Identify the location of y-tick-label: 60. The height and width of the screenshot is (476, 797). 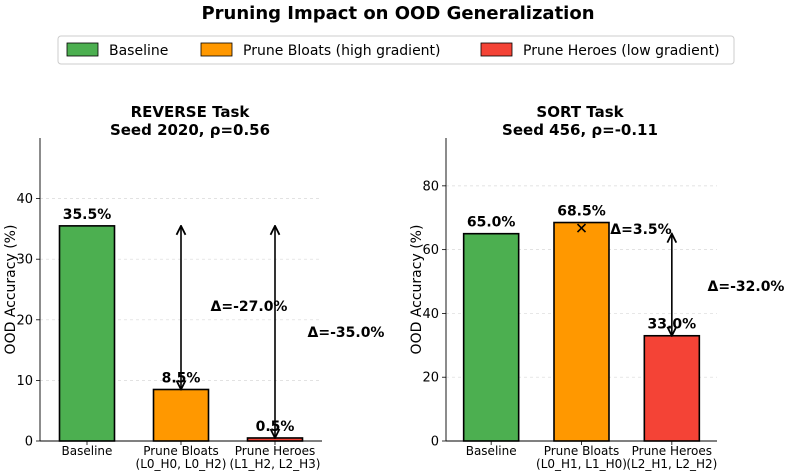
(430, 250).